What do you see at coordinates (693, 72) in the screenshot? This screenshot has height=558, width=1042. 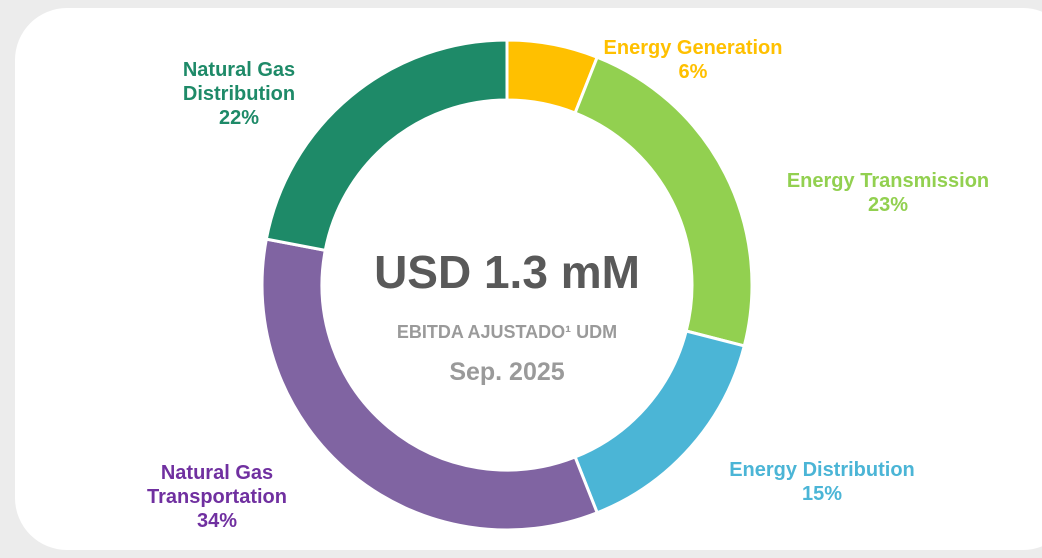 I see `value-label: 6%` at bounding box center [693, 72].